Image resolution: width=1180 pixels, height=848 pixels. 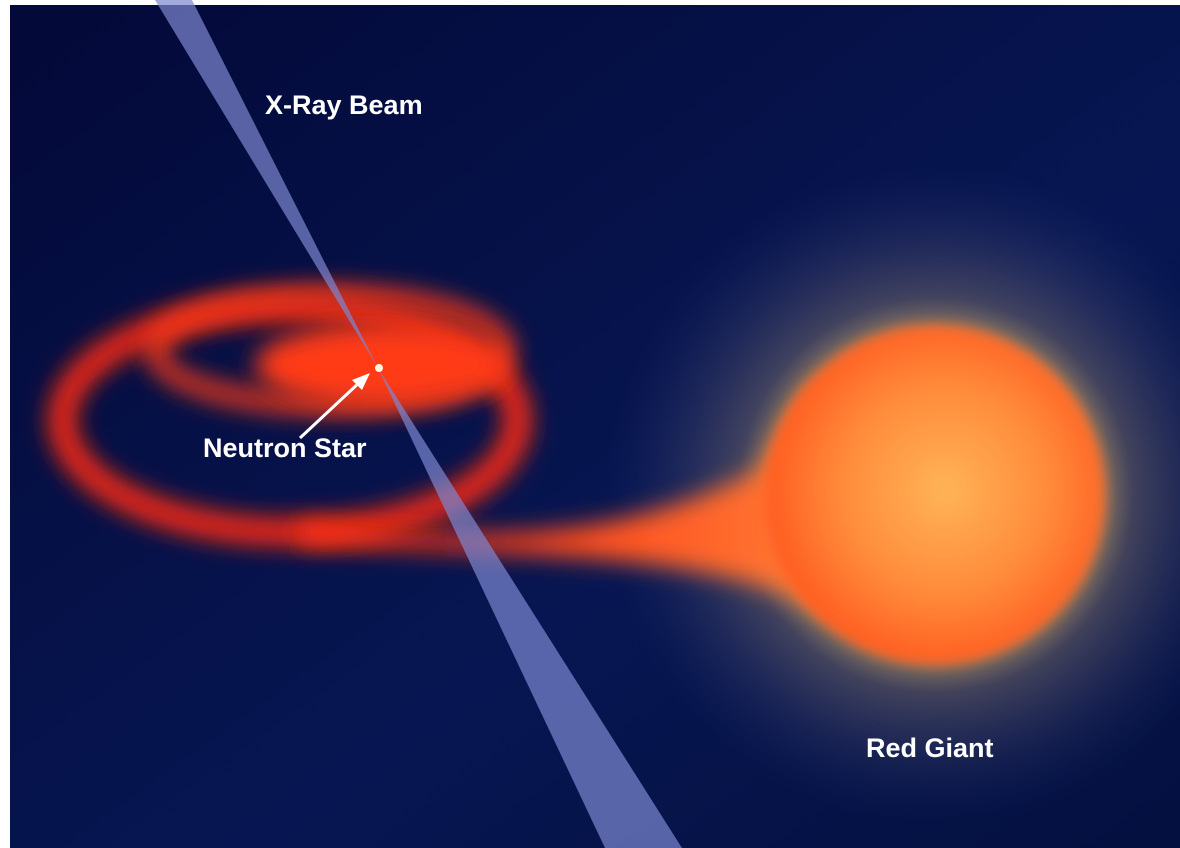 I want to click on neutron-star-label: Neutron Star, so click(x=285, y=448).